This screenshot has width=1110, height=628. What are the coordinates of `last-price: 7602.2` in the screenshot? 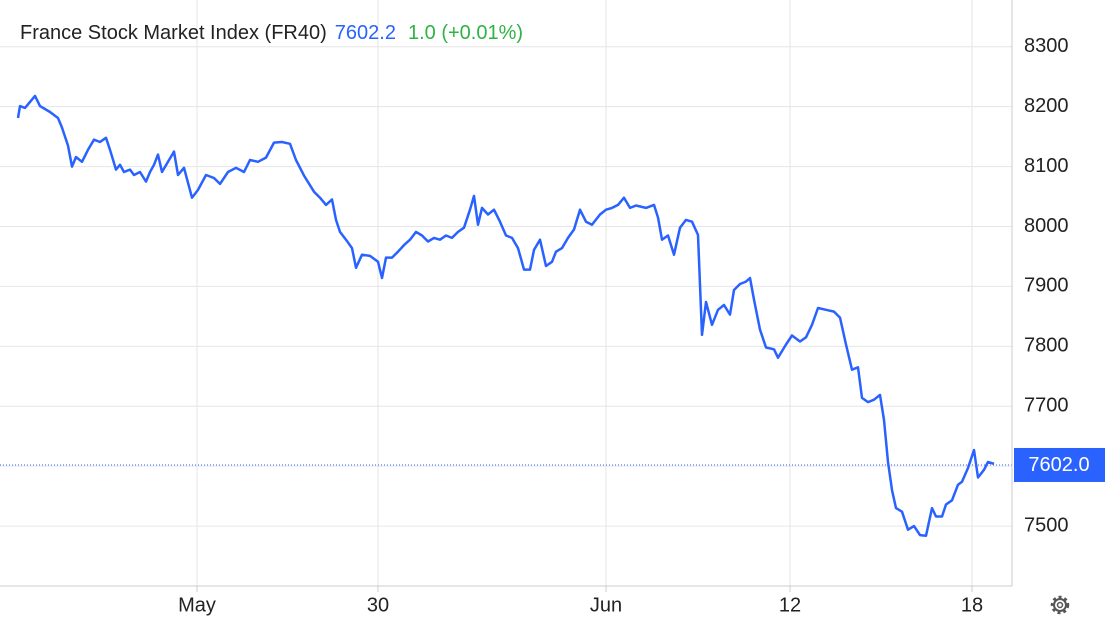 It's located at (365, 33).